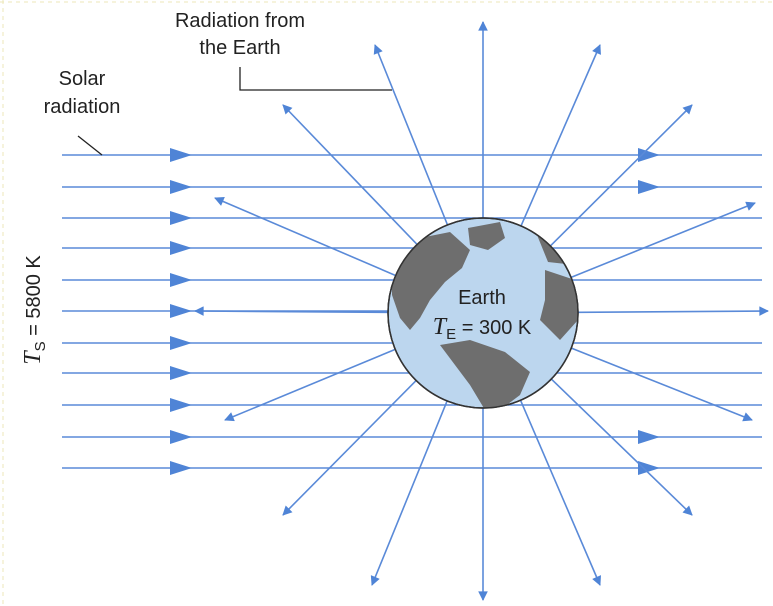  I want to click on label: radiation, so click(82, 107).